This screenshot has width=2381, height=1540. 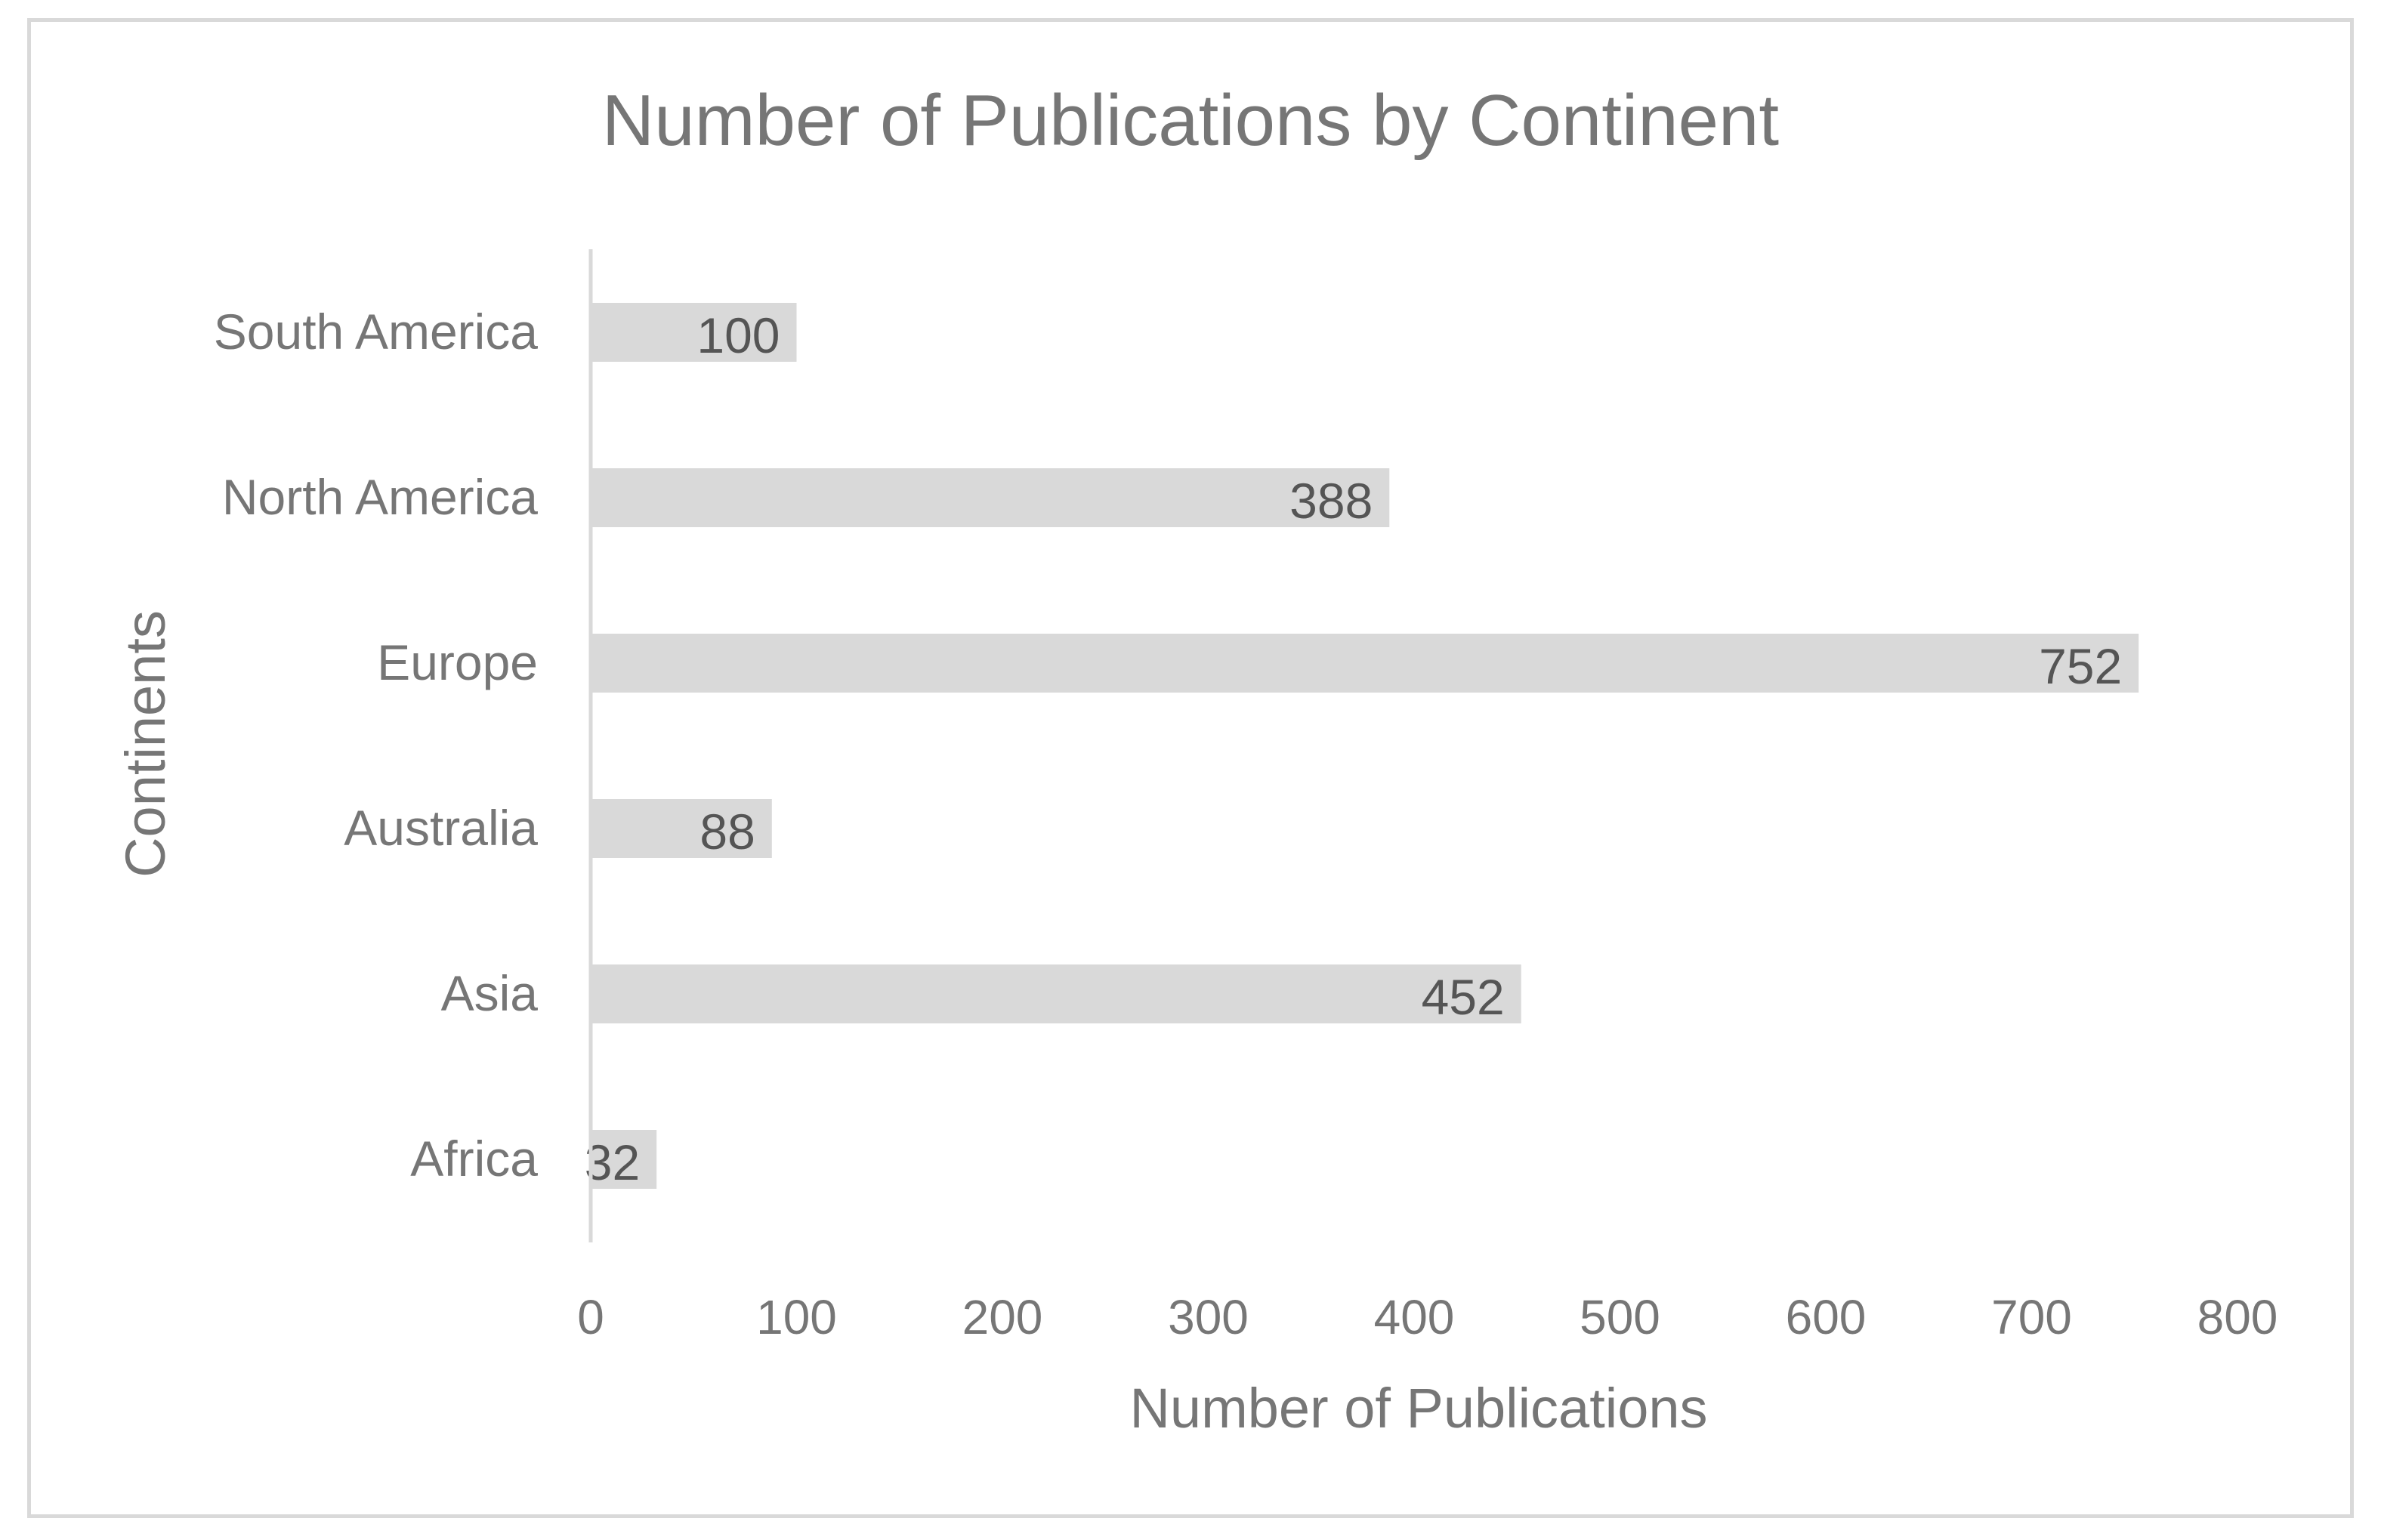 I want to click on x-tick-label: 0, so click(x=590, y=1317).